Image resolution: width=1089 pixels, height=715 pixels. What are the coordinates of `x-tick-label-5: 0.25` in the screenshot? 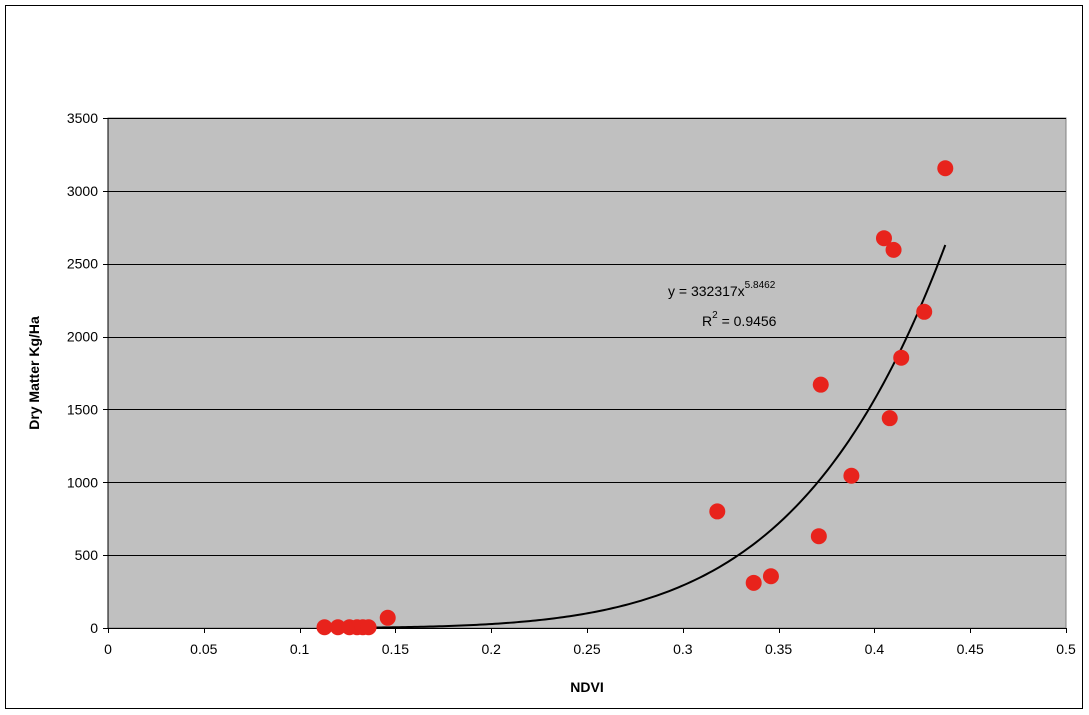 It's located at (586, 649).